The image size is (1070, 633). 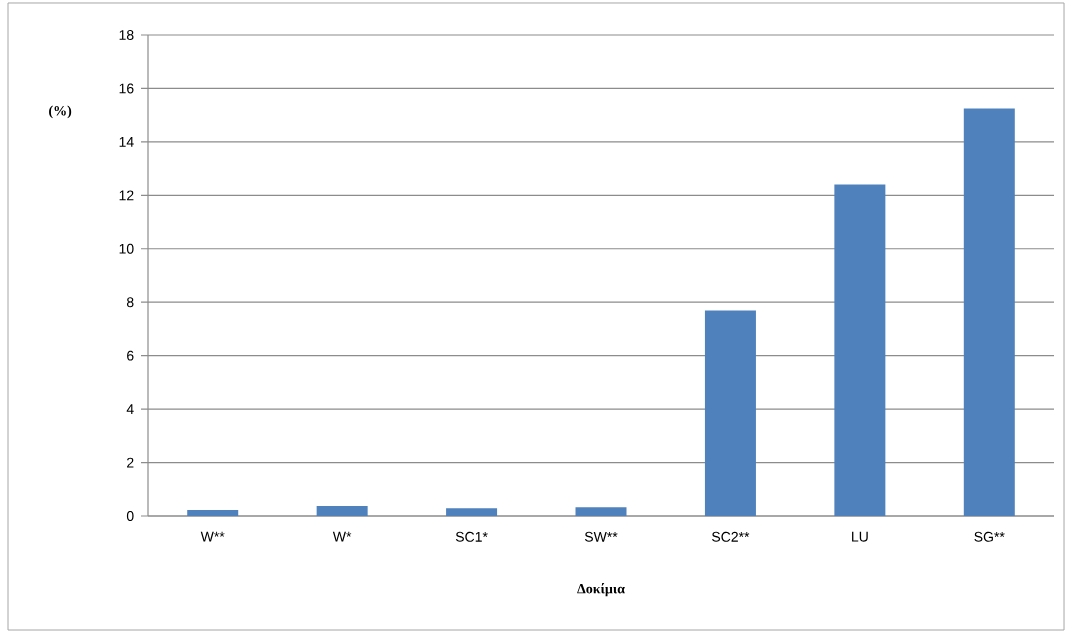 What do you see at coordinates (126, 35) in the screenshot?
I see `y-tick-label: 18` at bounding box center [126, 35].